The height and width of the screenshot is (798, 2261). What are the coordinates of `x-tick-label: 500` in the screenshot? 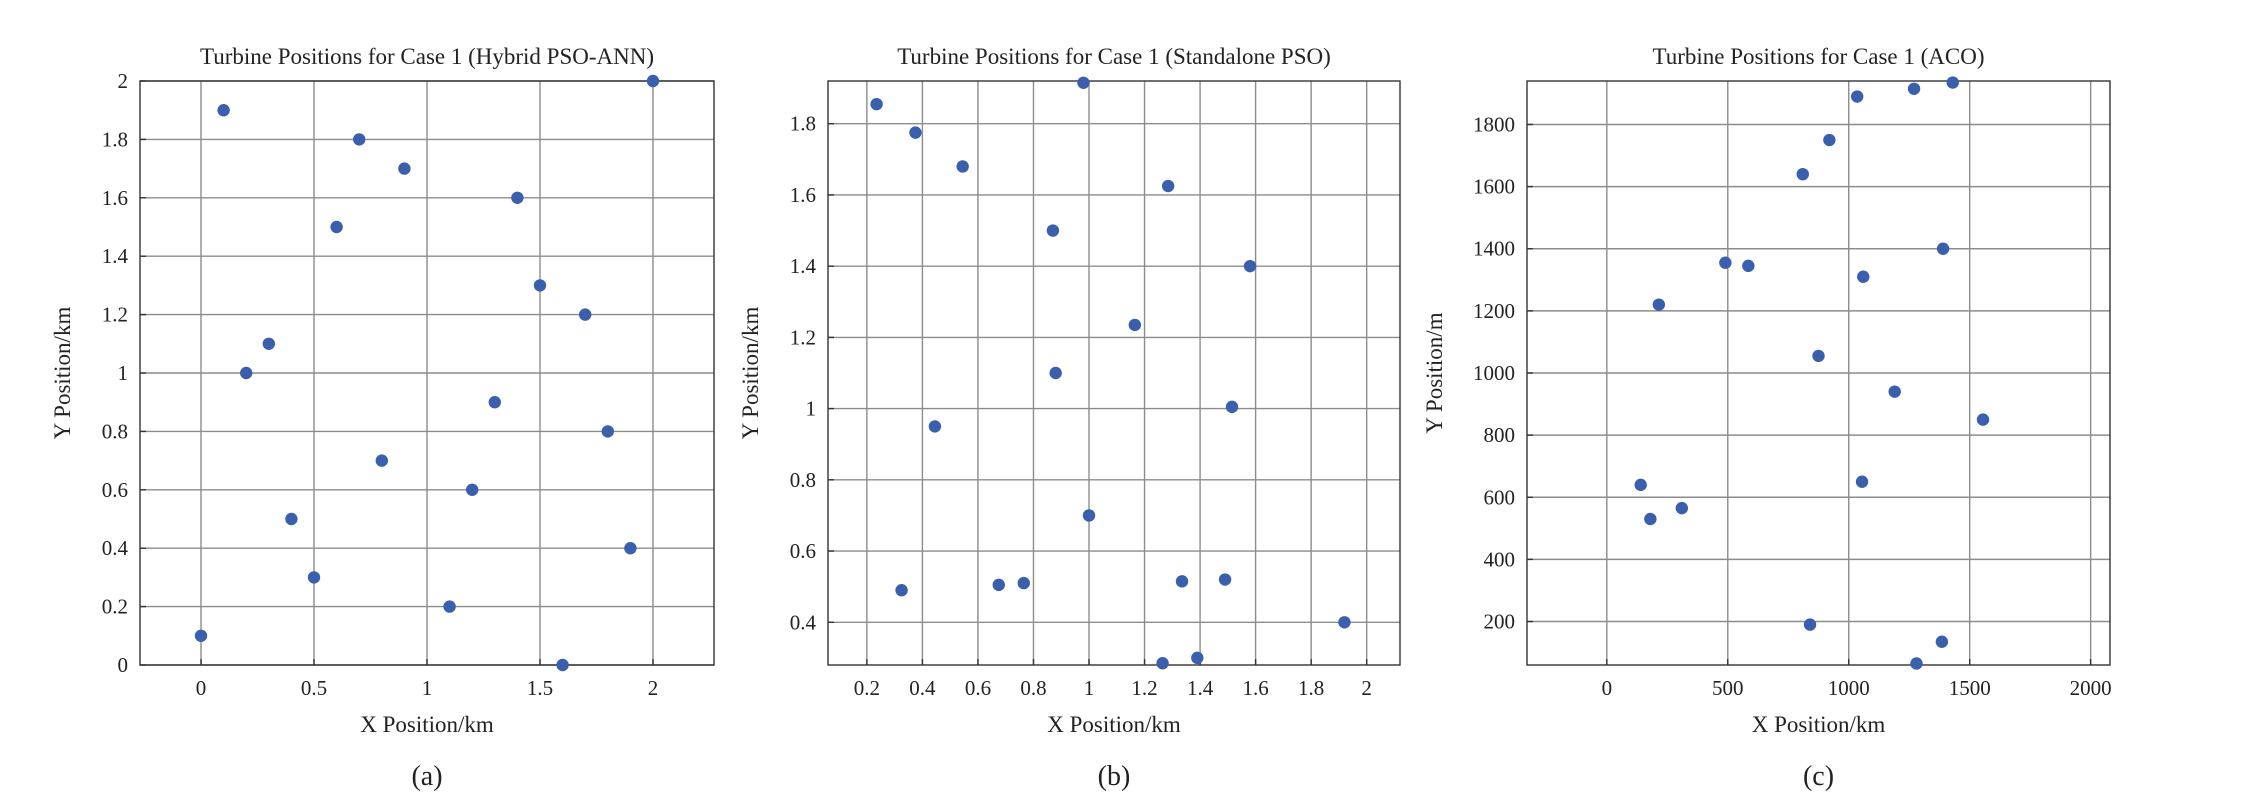 It's located at (1728, 688).